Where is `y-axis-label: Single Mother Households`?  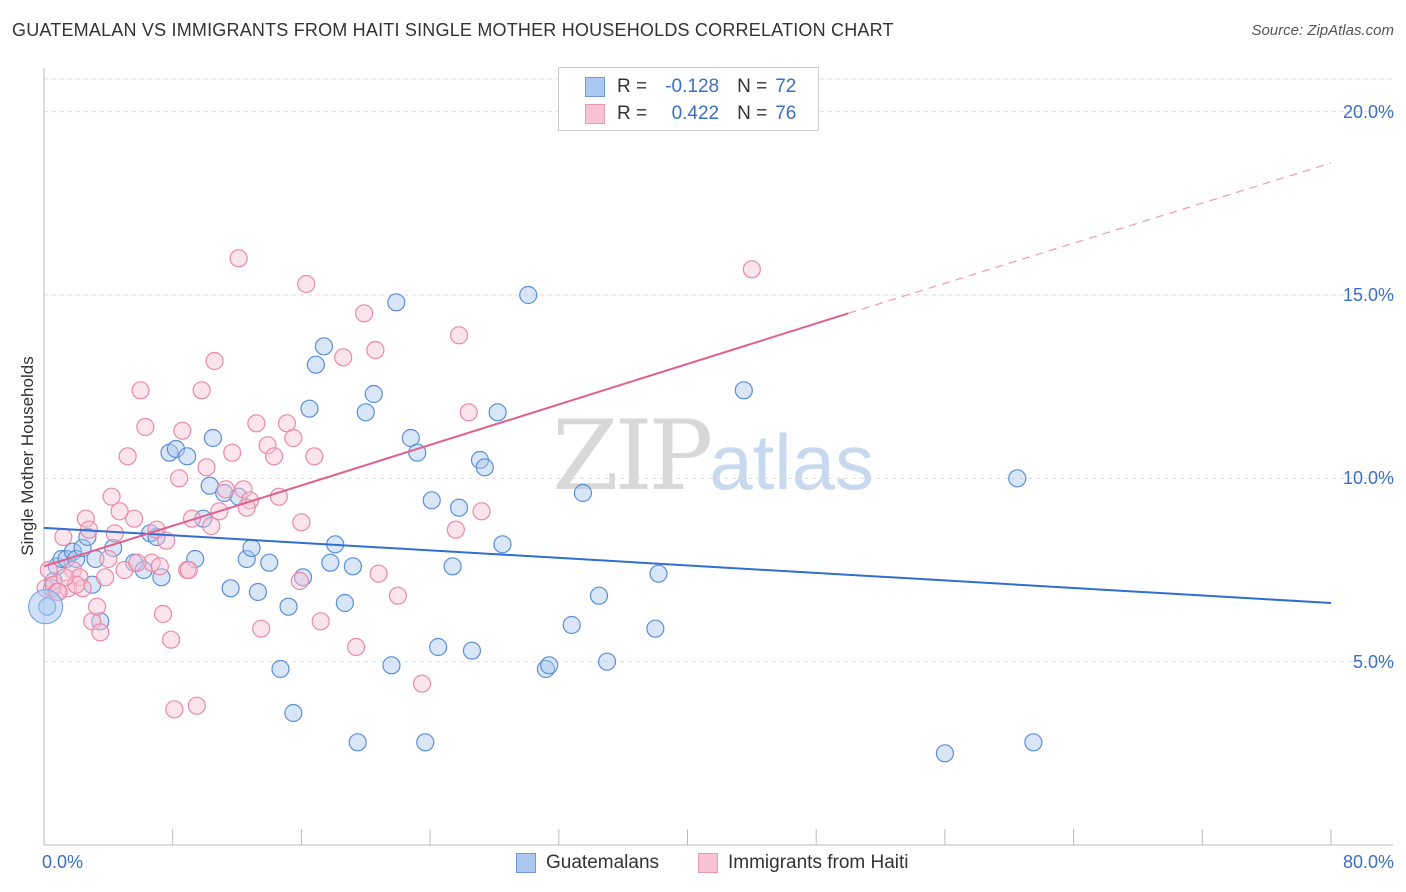
y-axis-label: Single Mother Households is located at coordinates (27, 456).